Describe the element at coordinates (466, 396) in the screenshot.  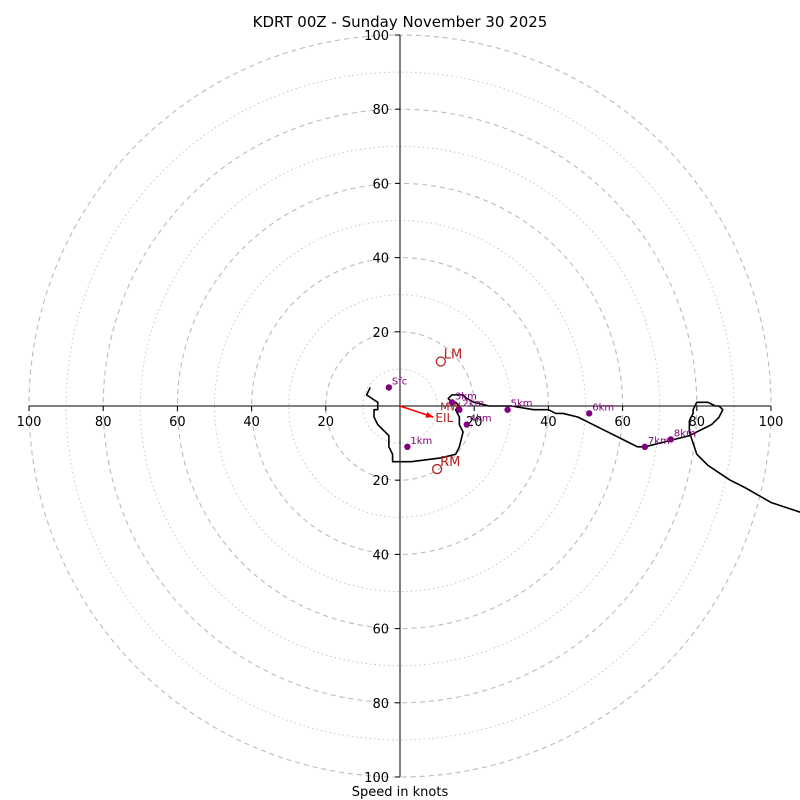
I see `height-label: 3km` at that location.